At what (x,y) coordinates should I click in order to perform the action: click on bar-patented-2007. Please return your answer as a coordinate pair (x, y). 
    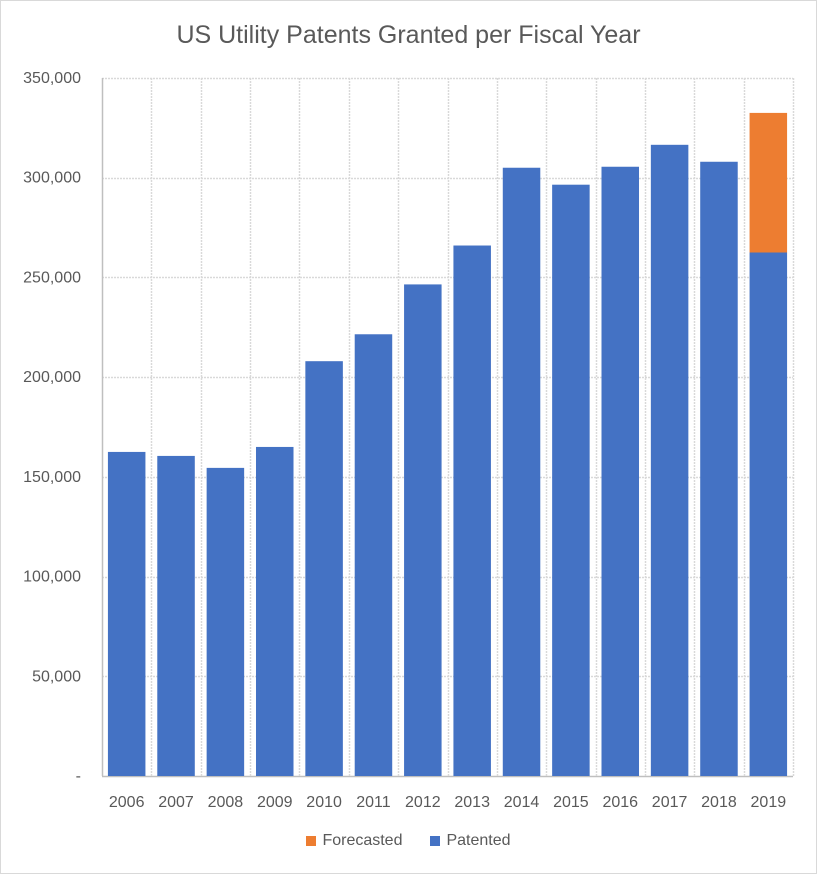
    Looking at the image, I should click on (176, 615).